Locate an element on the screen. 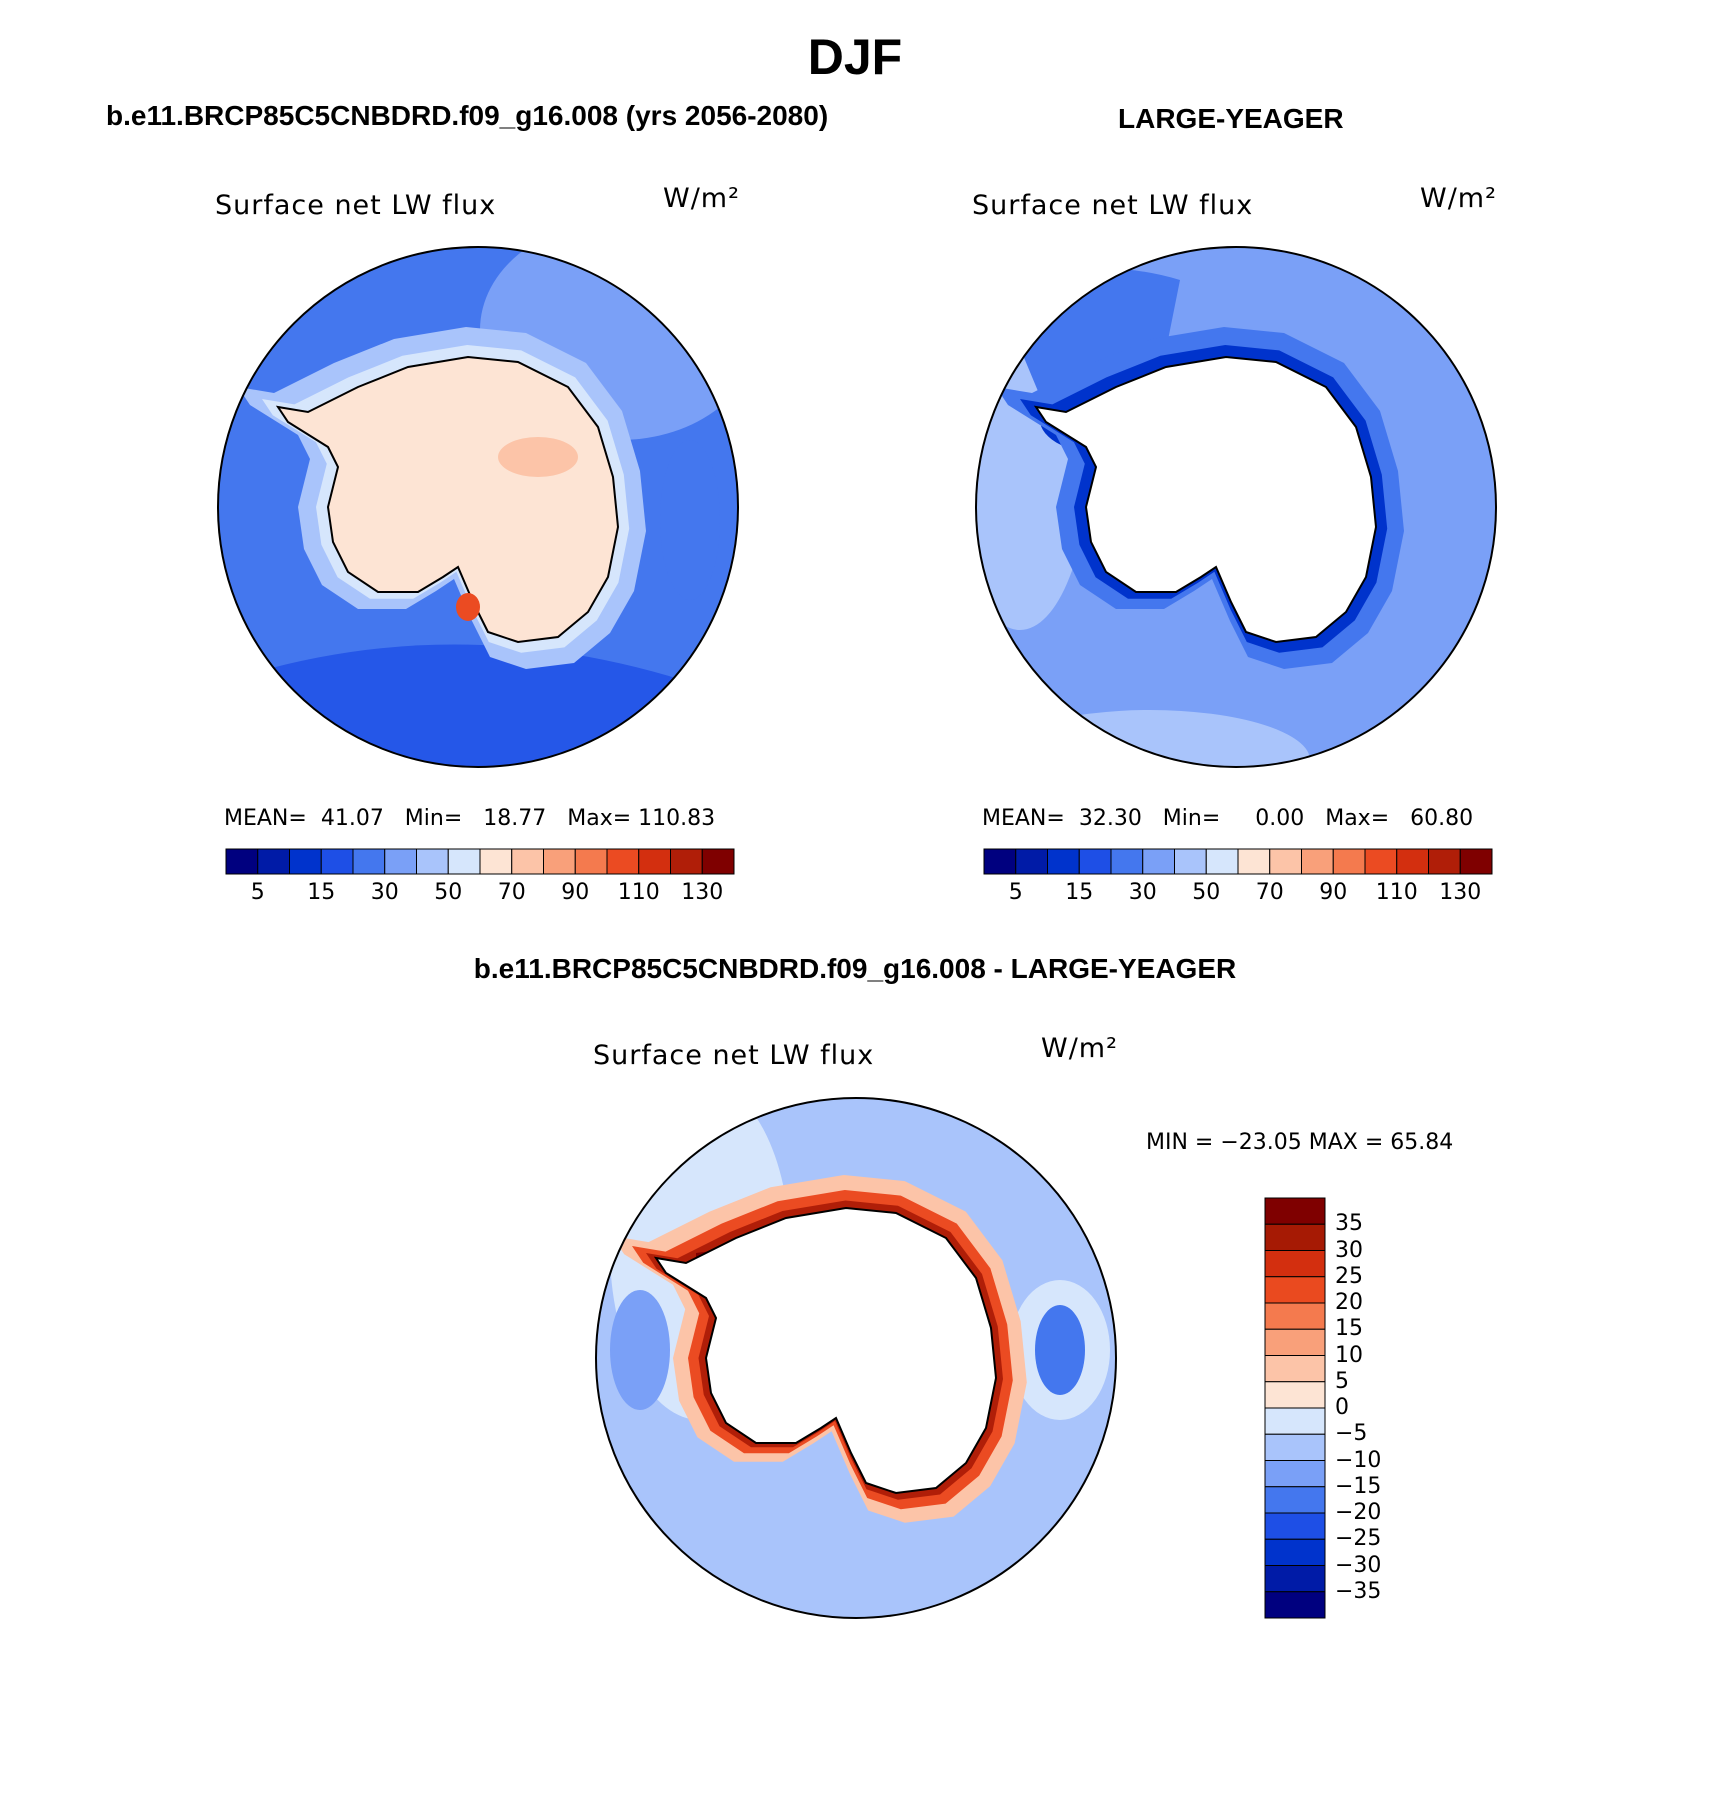 The image size is (1710, 1816). panel3-minmax: MIN = −23.05 MAX = 65.84 is located at coordinates (1300, 1142).